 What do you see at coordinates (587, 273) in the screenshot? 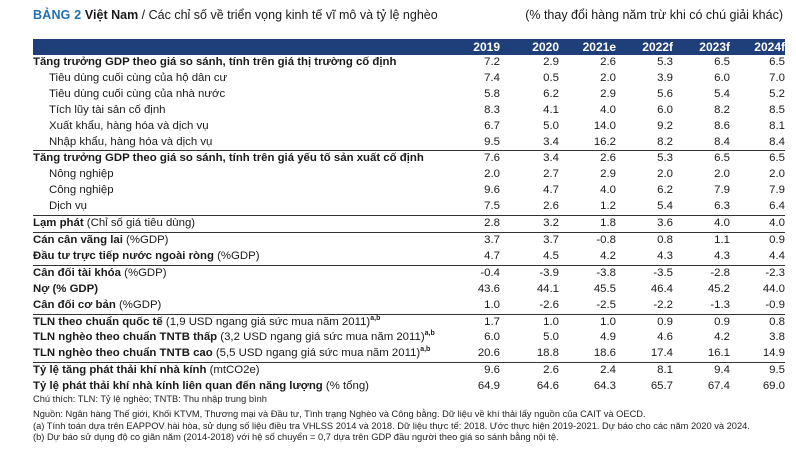
I see `value-cell: -3.8` at bounding box center [587, 273].